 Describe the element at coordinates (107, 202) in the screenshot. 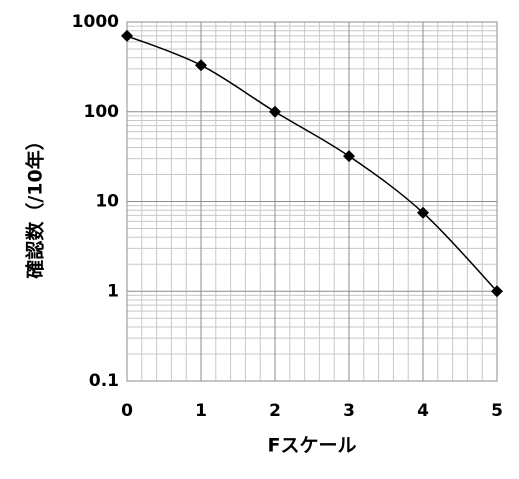

I see `y-tick-label: 10` at that location.